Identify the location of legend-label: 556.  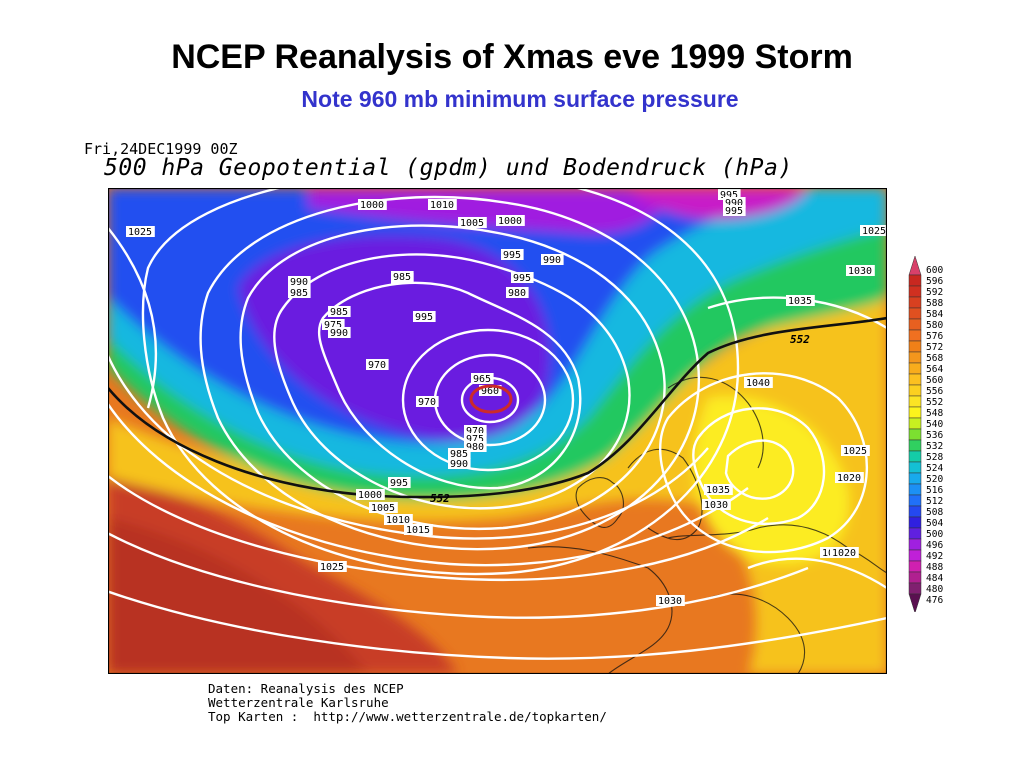
(934, 391).